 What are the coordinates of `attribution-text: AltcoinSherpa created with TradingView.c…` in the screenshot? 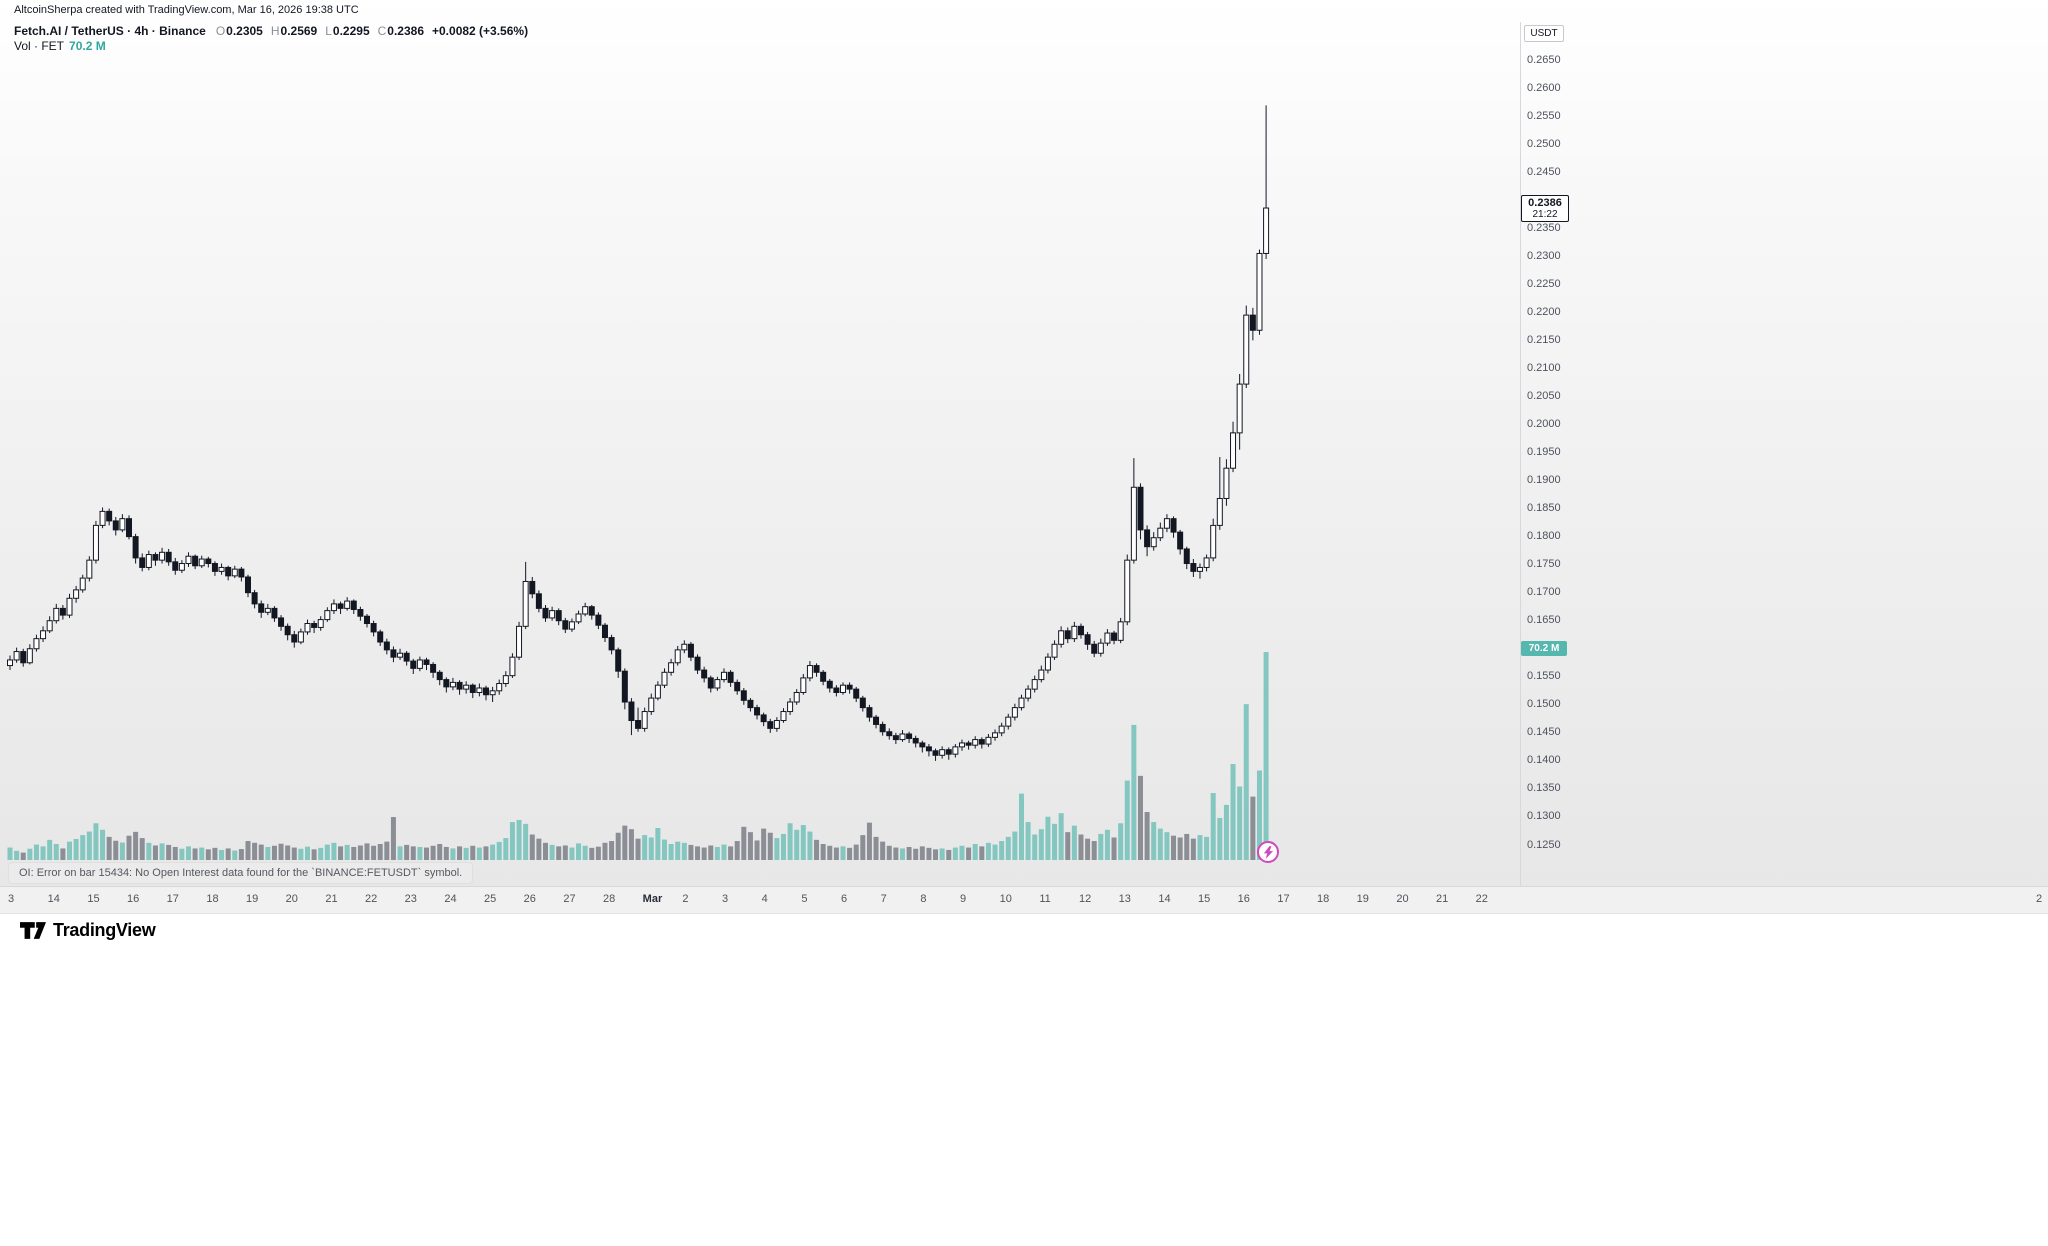 It's located at (186, 10).